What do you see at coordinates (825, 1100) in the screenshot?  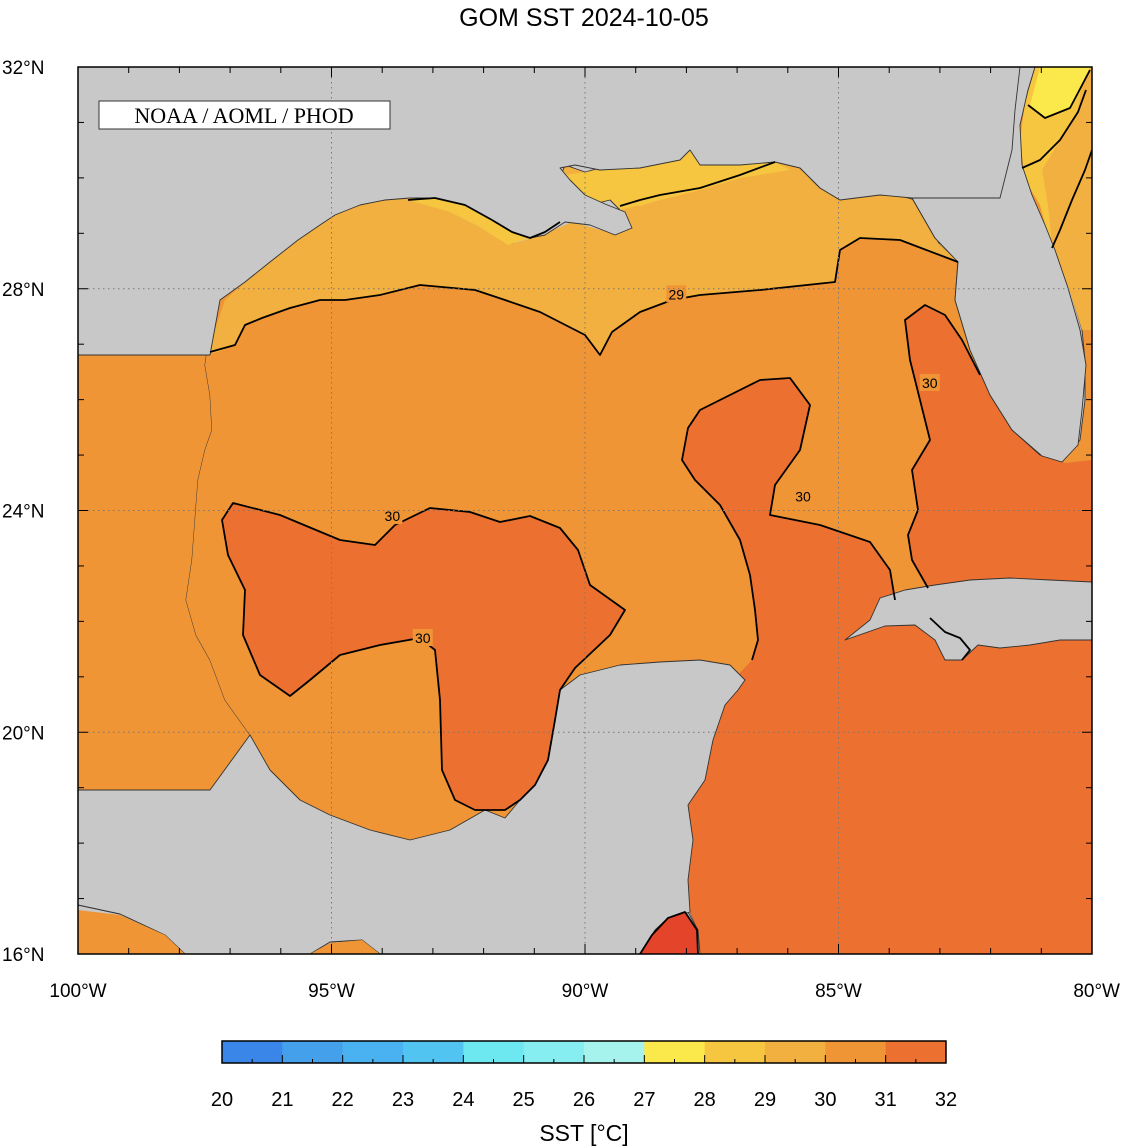 I see `colorbar-tick-label: 30` at bounding box center [825, 1100].